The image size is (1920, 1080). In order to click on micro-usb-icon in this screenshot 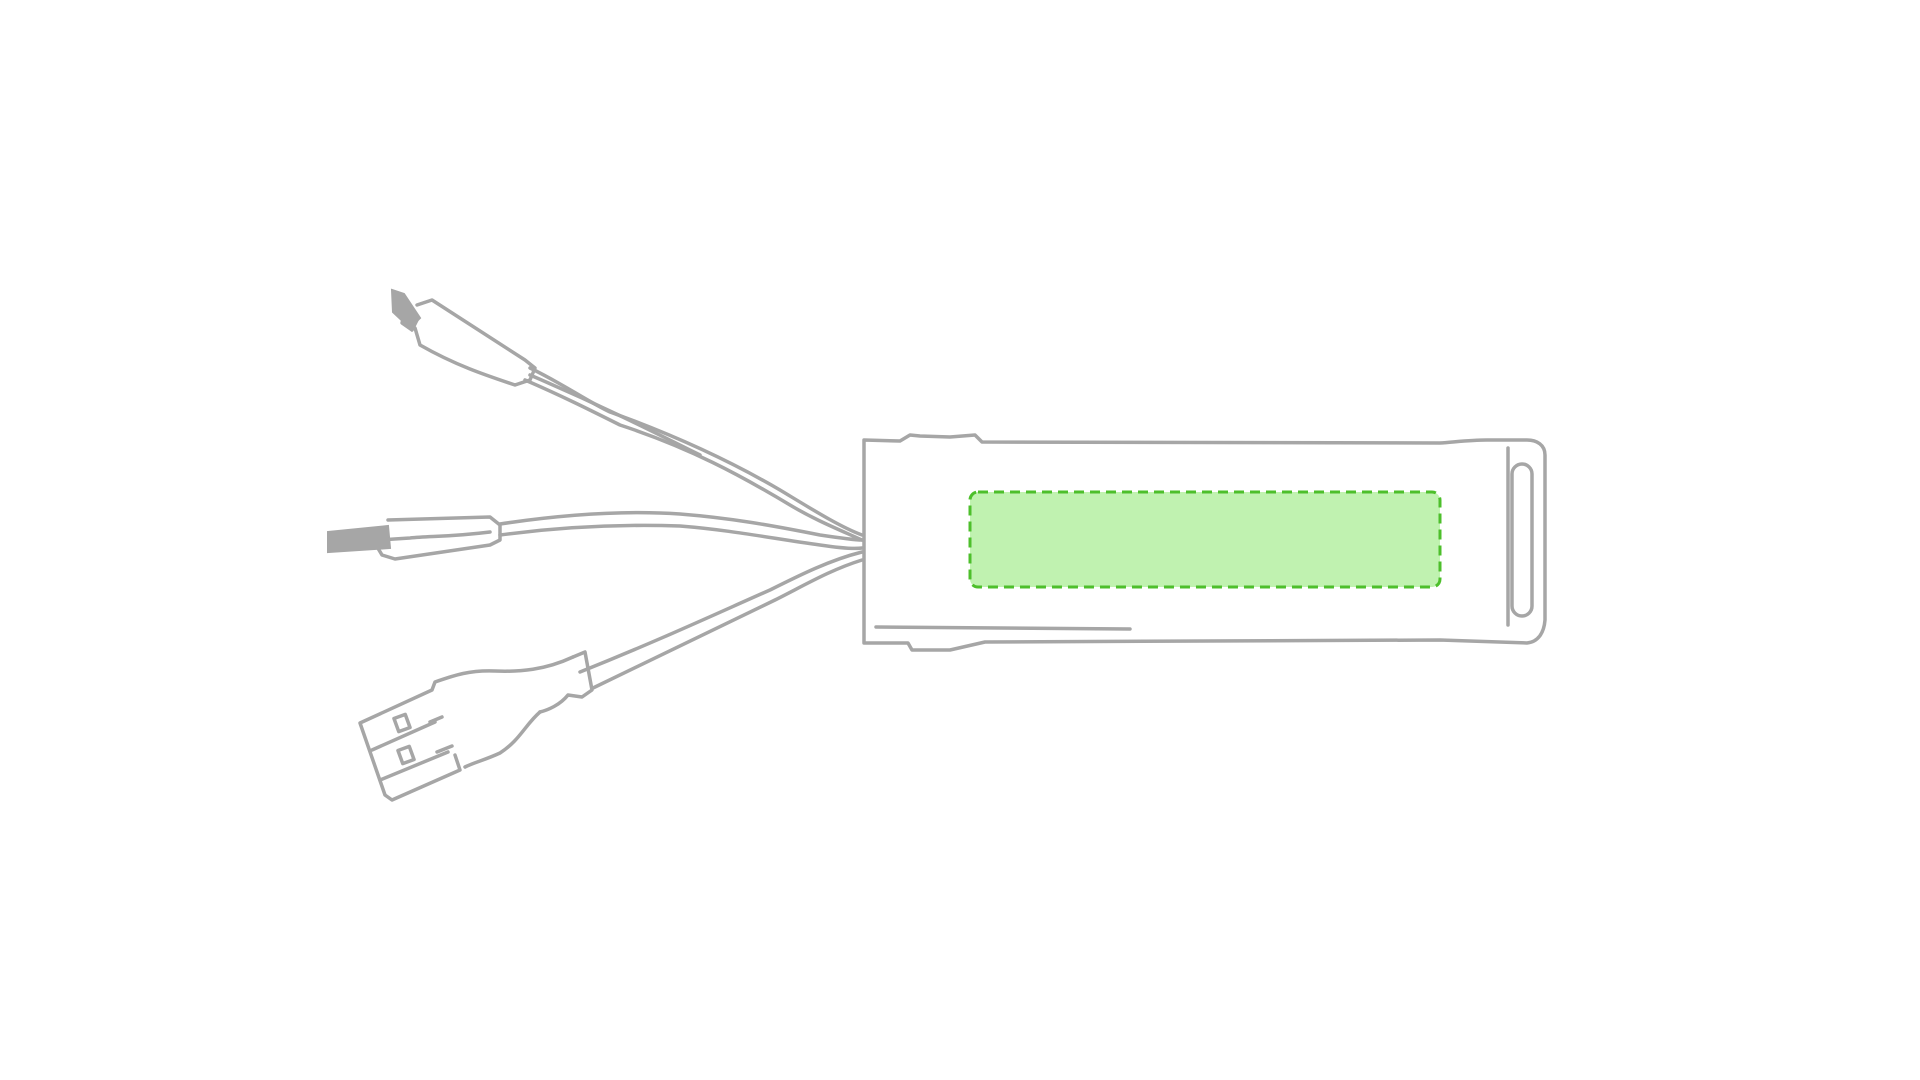, I will do `click(463, 337)`.